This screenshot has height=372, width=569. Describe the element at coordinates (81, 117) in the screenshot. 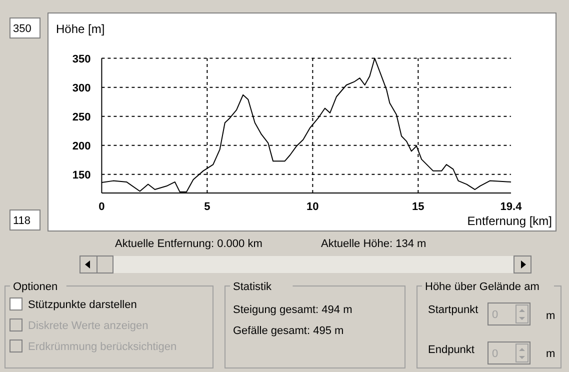

I see `y-tick-label: 250` at that location.